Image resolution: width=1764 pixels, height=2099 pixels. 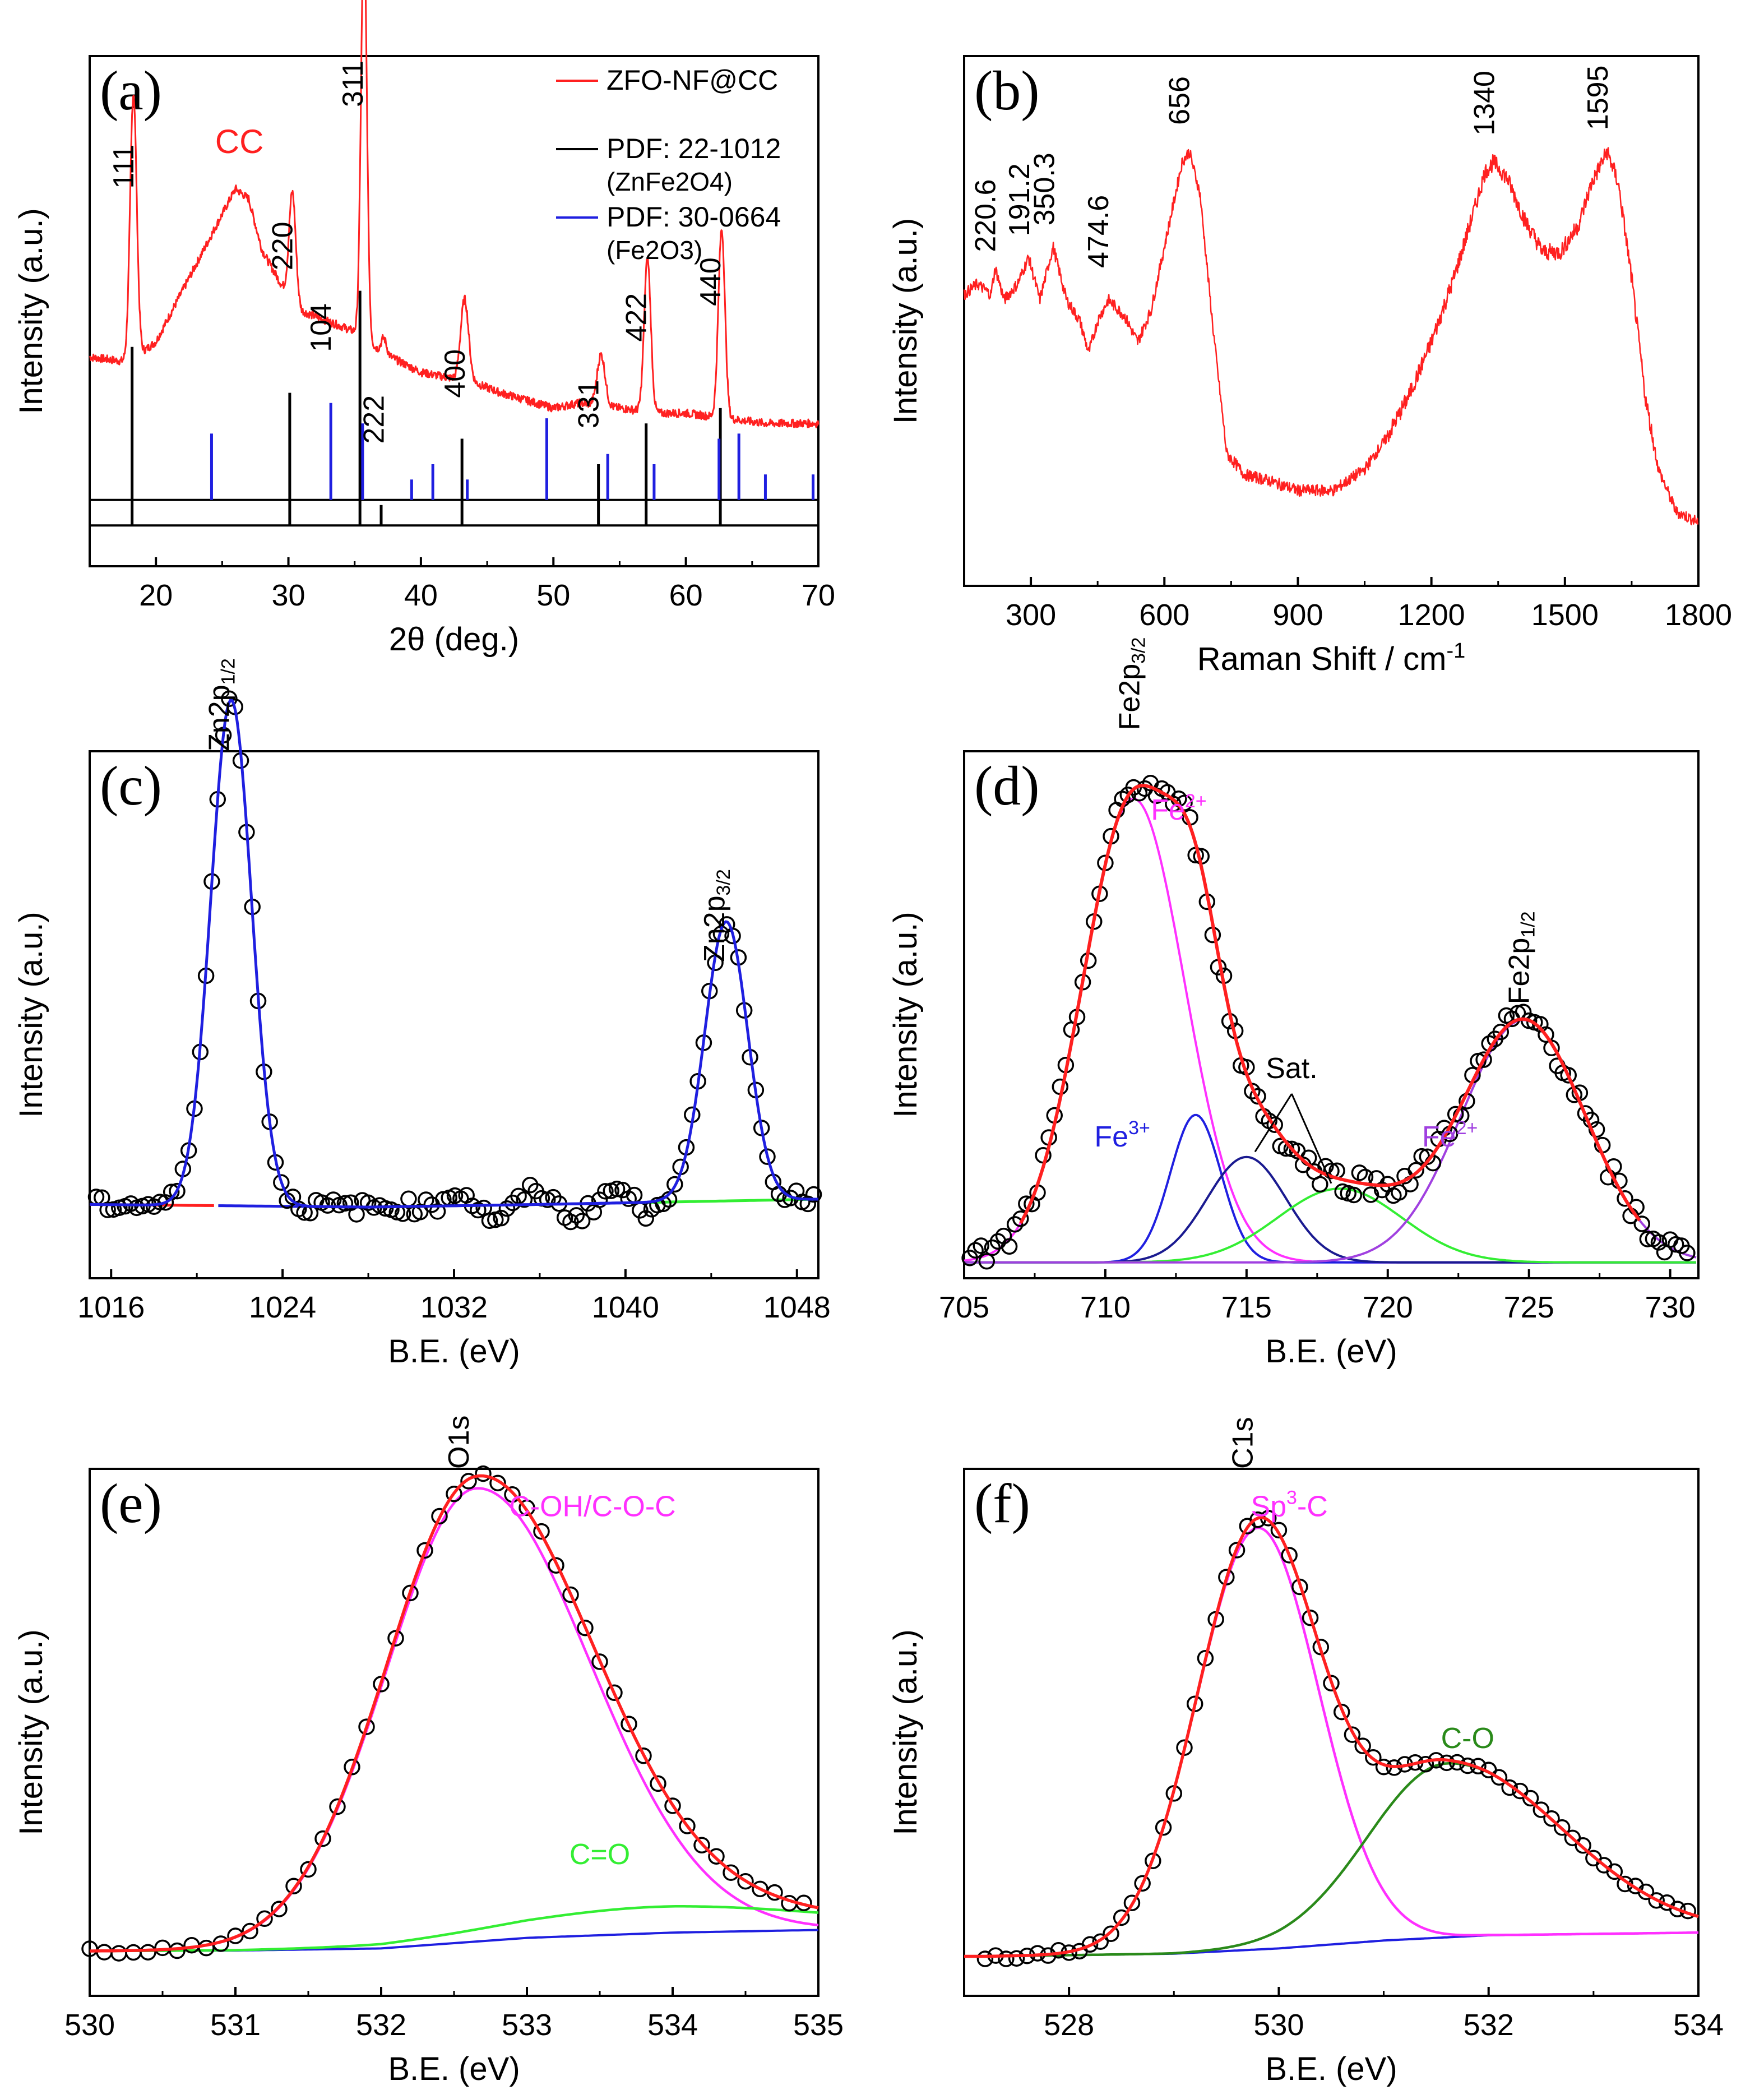 What do you see at coordinates (156, 595) in the screenshot?
I see `x-tick-label: 20` at bounding box center [156, 595].